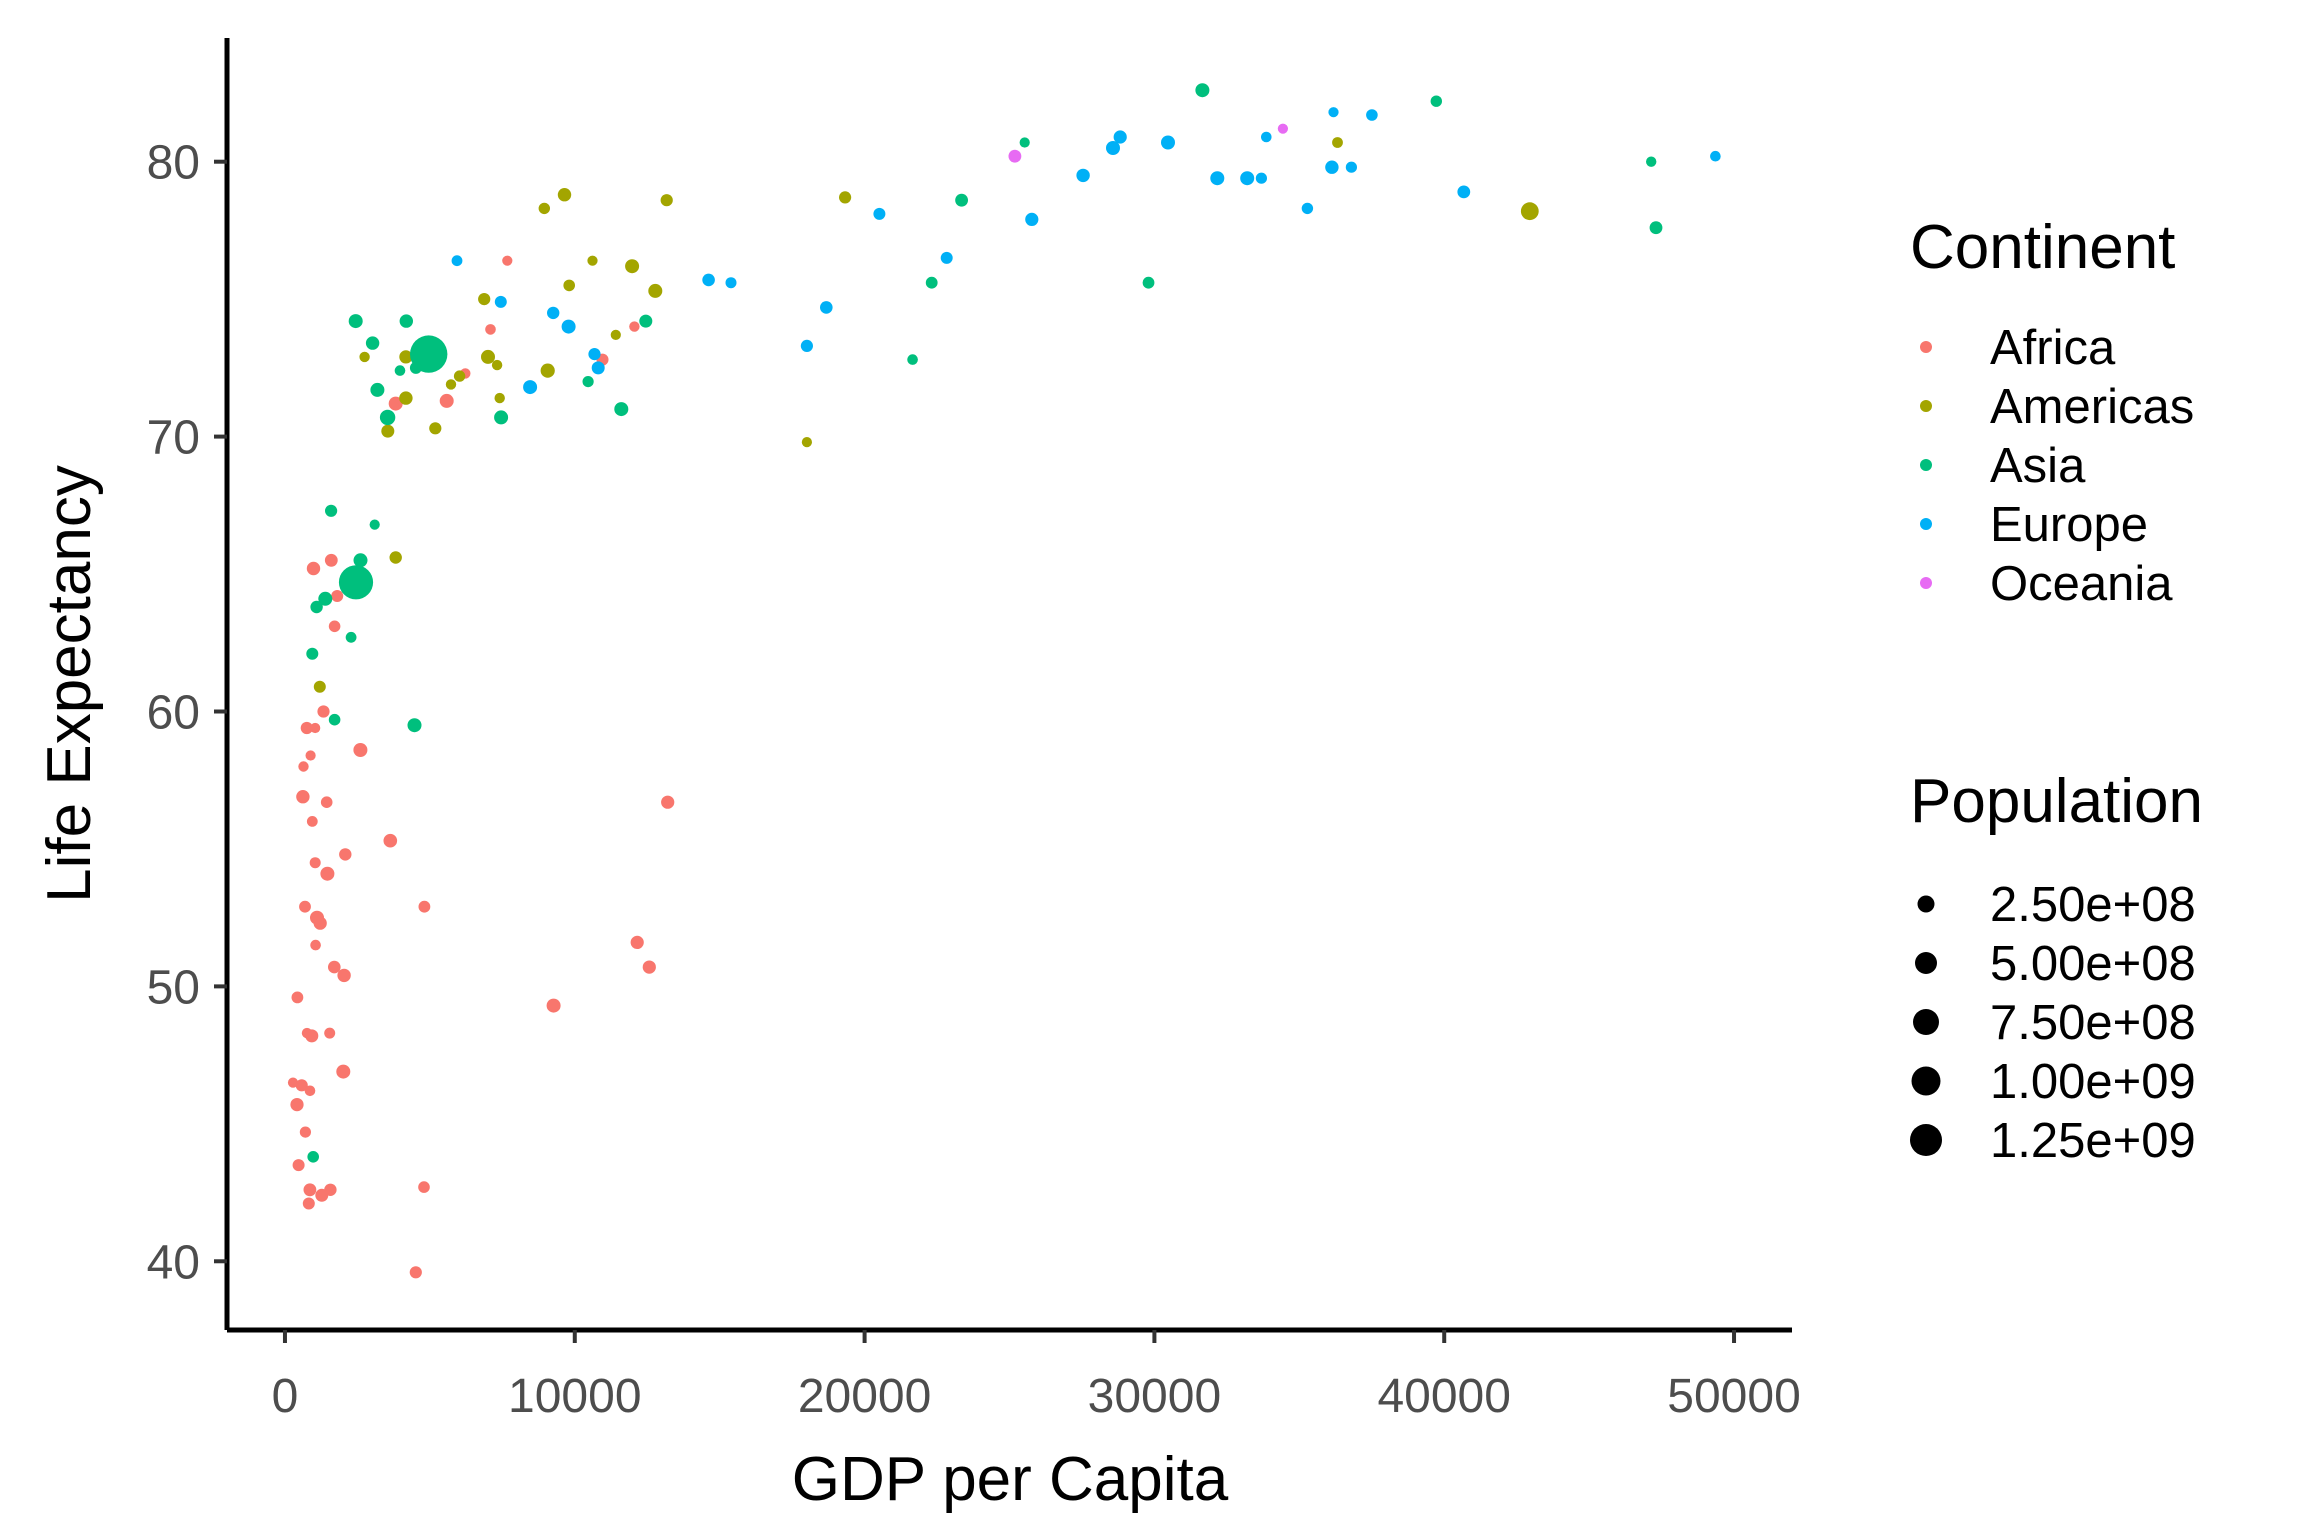 The image size is (2304, 1536). What do you see at coordinates (2042, 247) in the screenshot?
I see `color-legend-title: Continent` at bounding box center [2042, 247].